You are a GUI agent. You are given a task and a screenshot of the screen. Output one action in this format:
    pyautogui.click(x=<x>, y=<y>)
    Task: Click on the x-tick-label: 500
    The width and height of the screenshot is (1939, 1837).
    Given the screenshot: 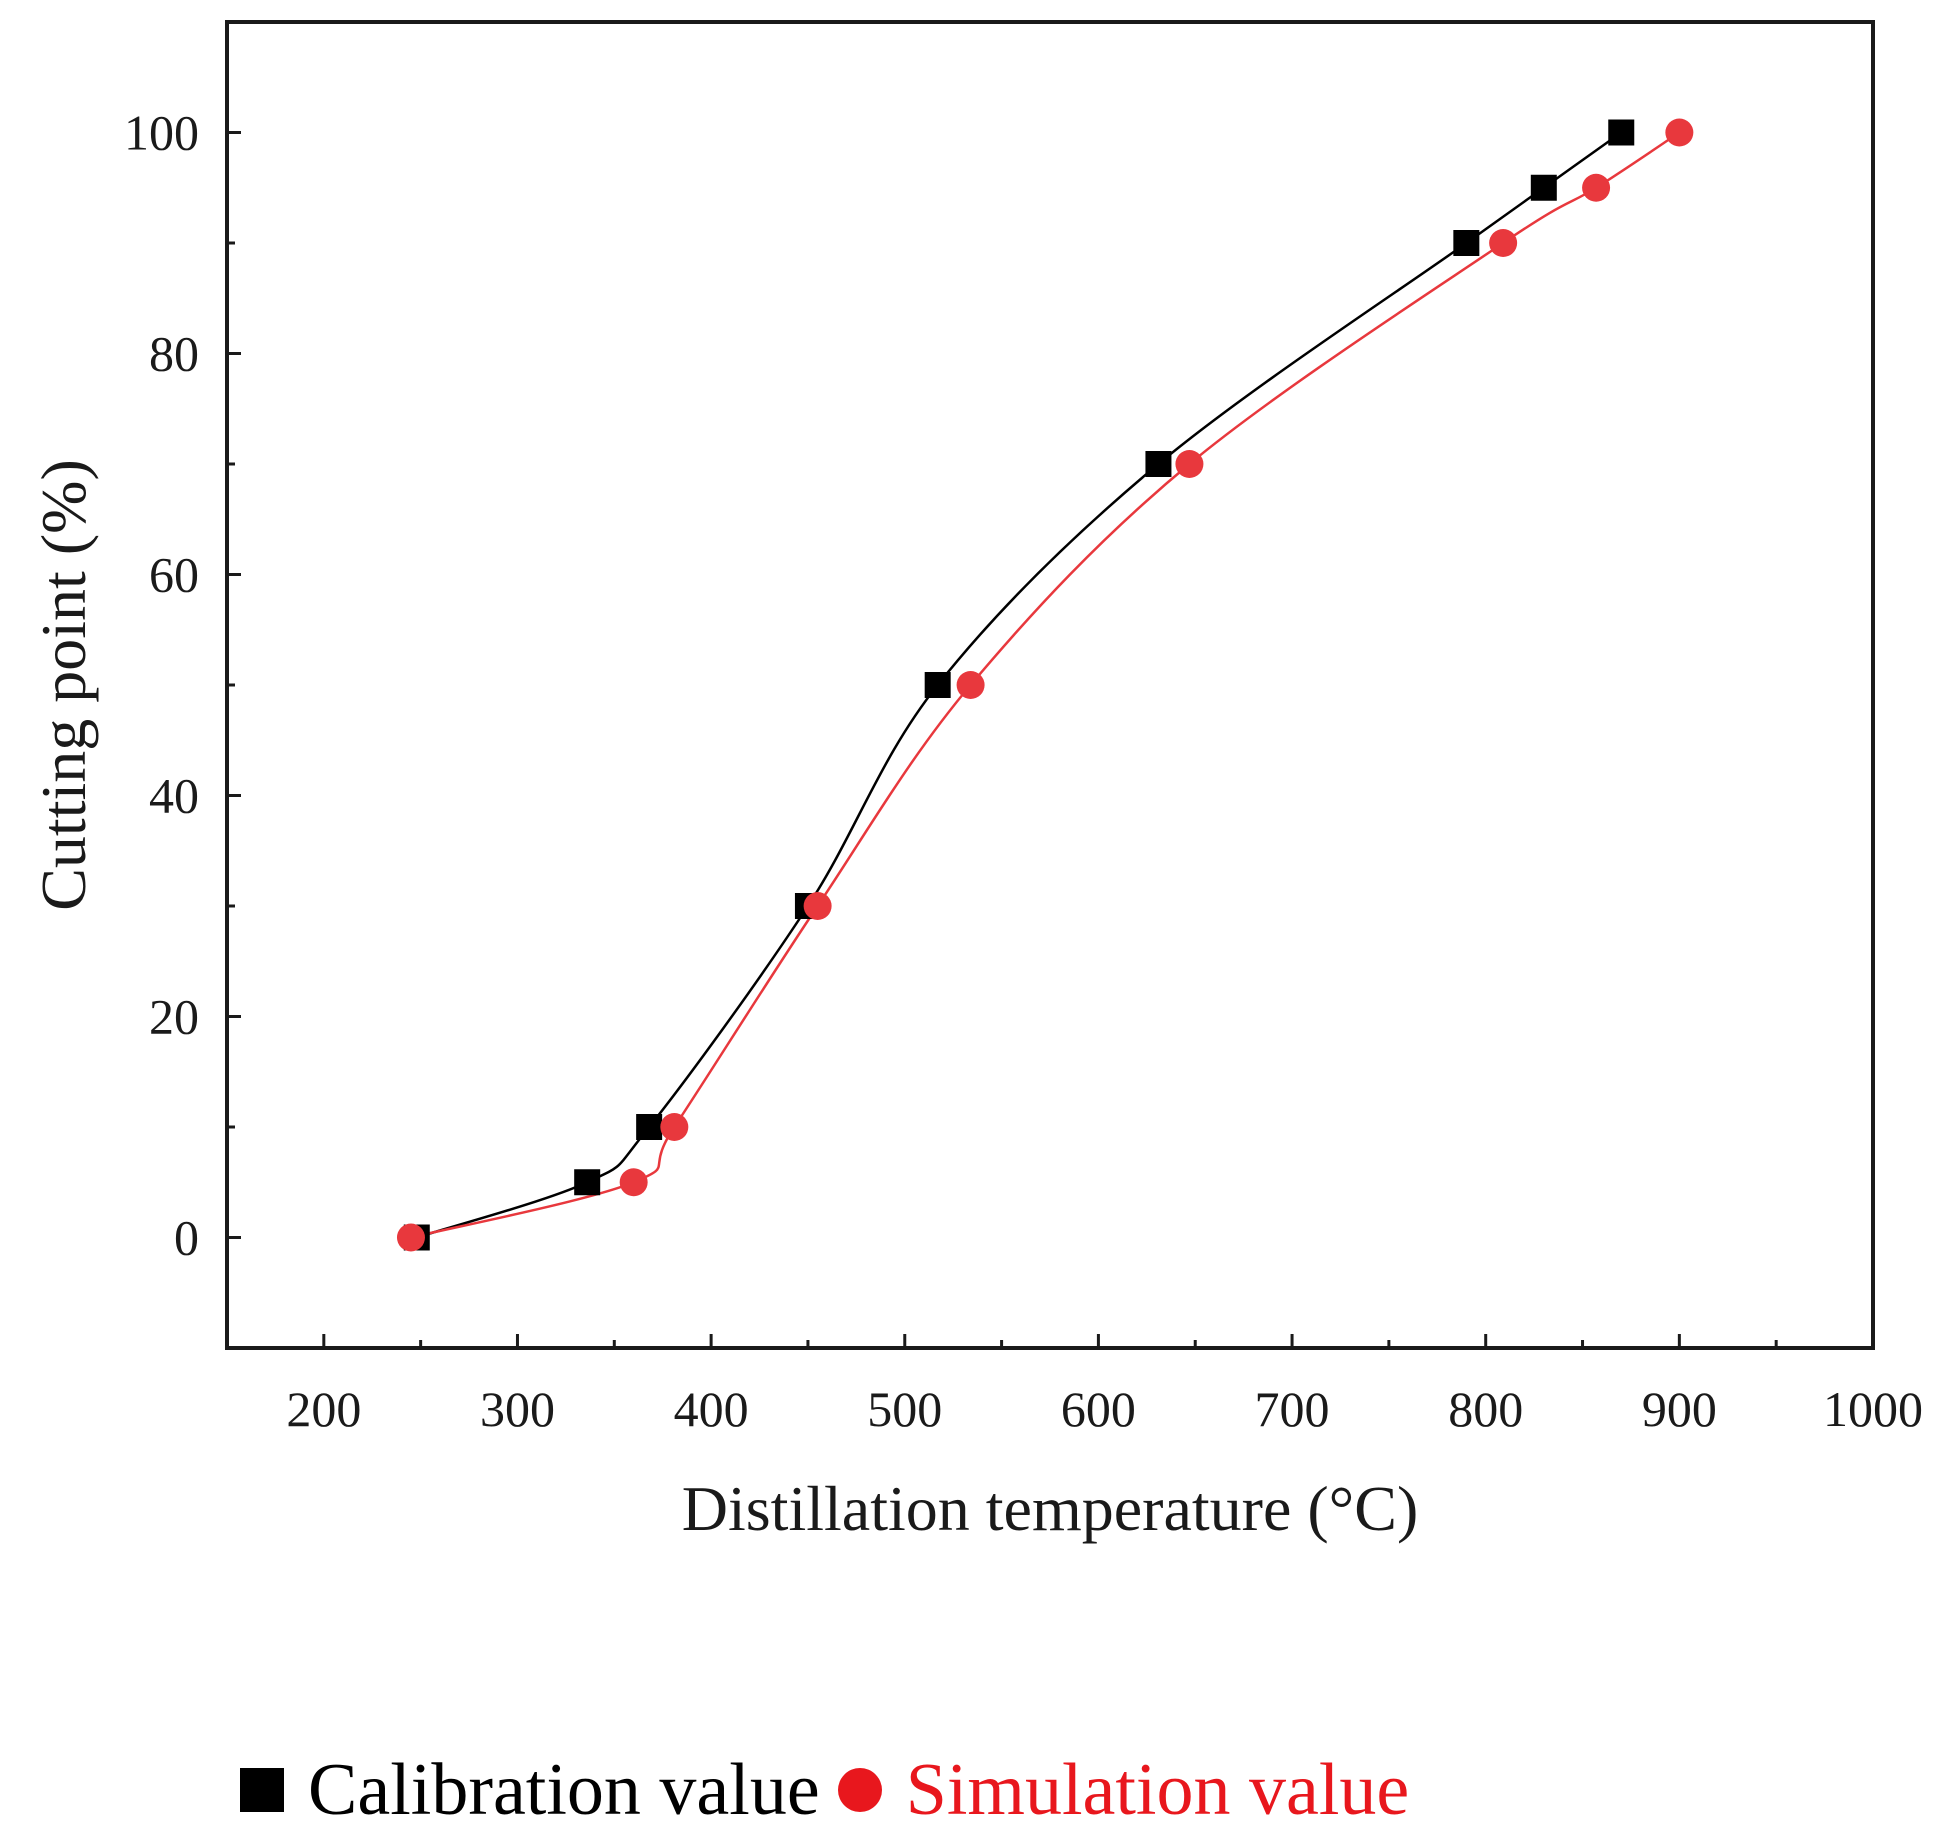 What is the action you would take?
    pyautogui.click(x=904, y=1409)
    